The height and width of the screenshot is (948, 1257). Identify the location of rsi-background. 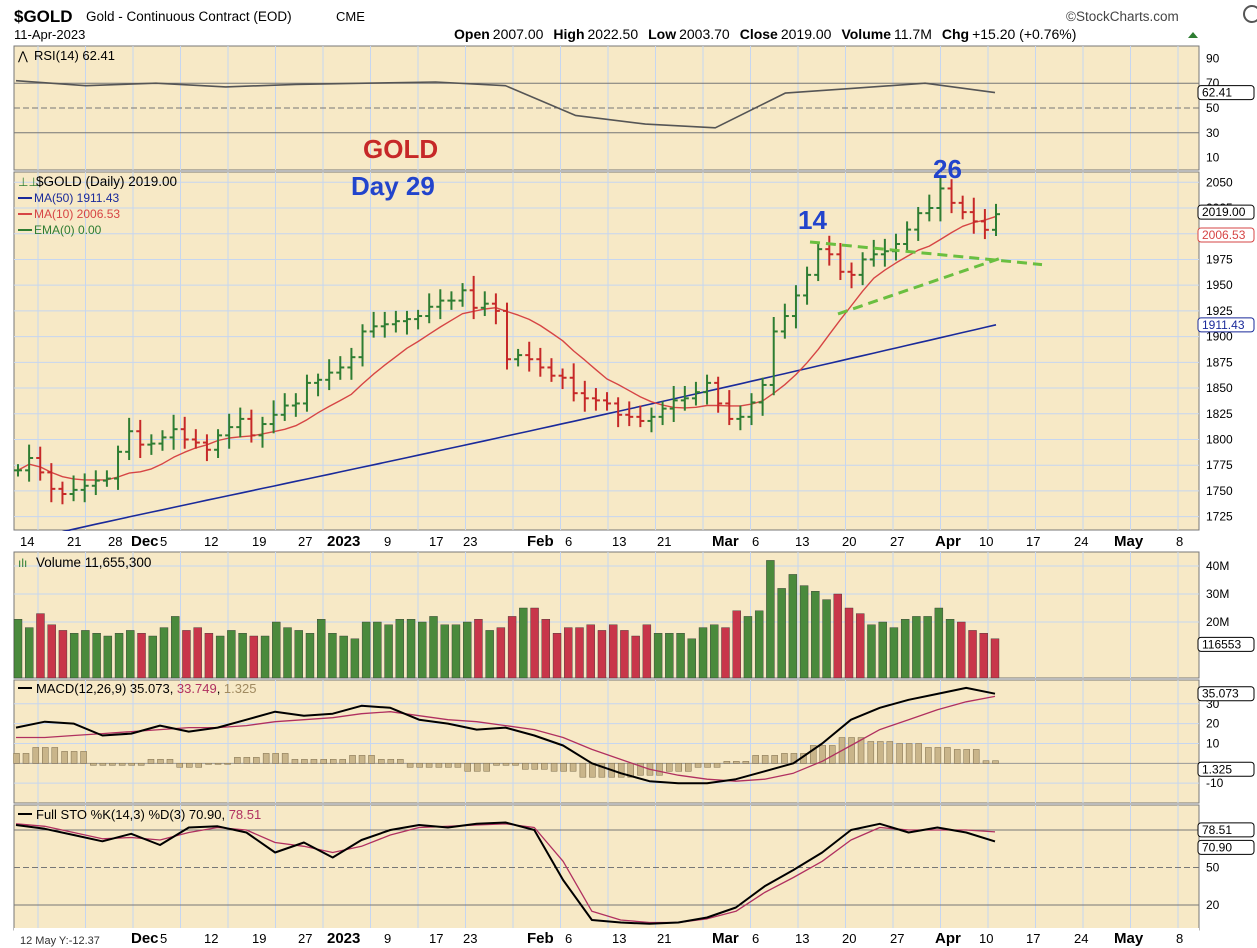
(606, 108).